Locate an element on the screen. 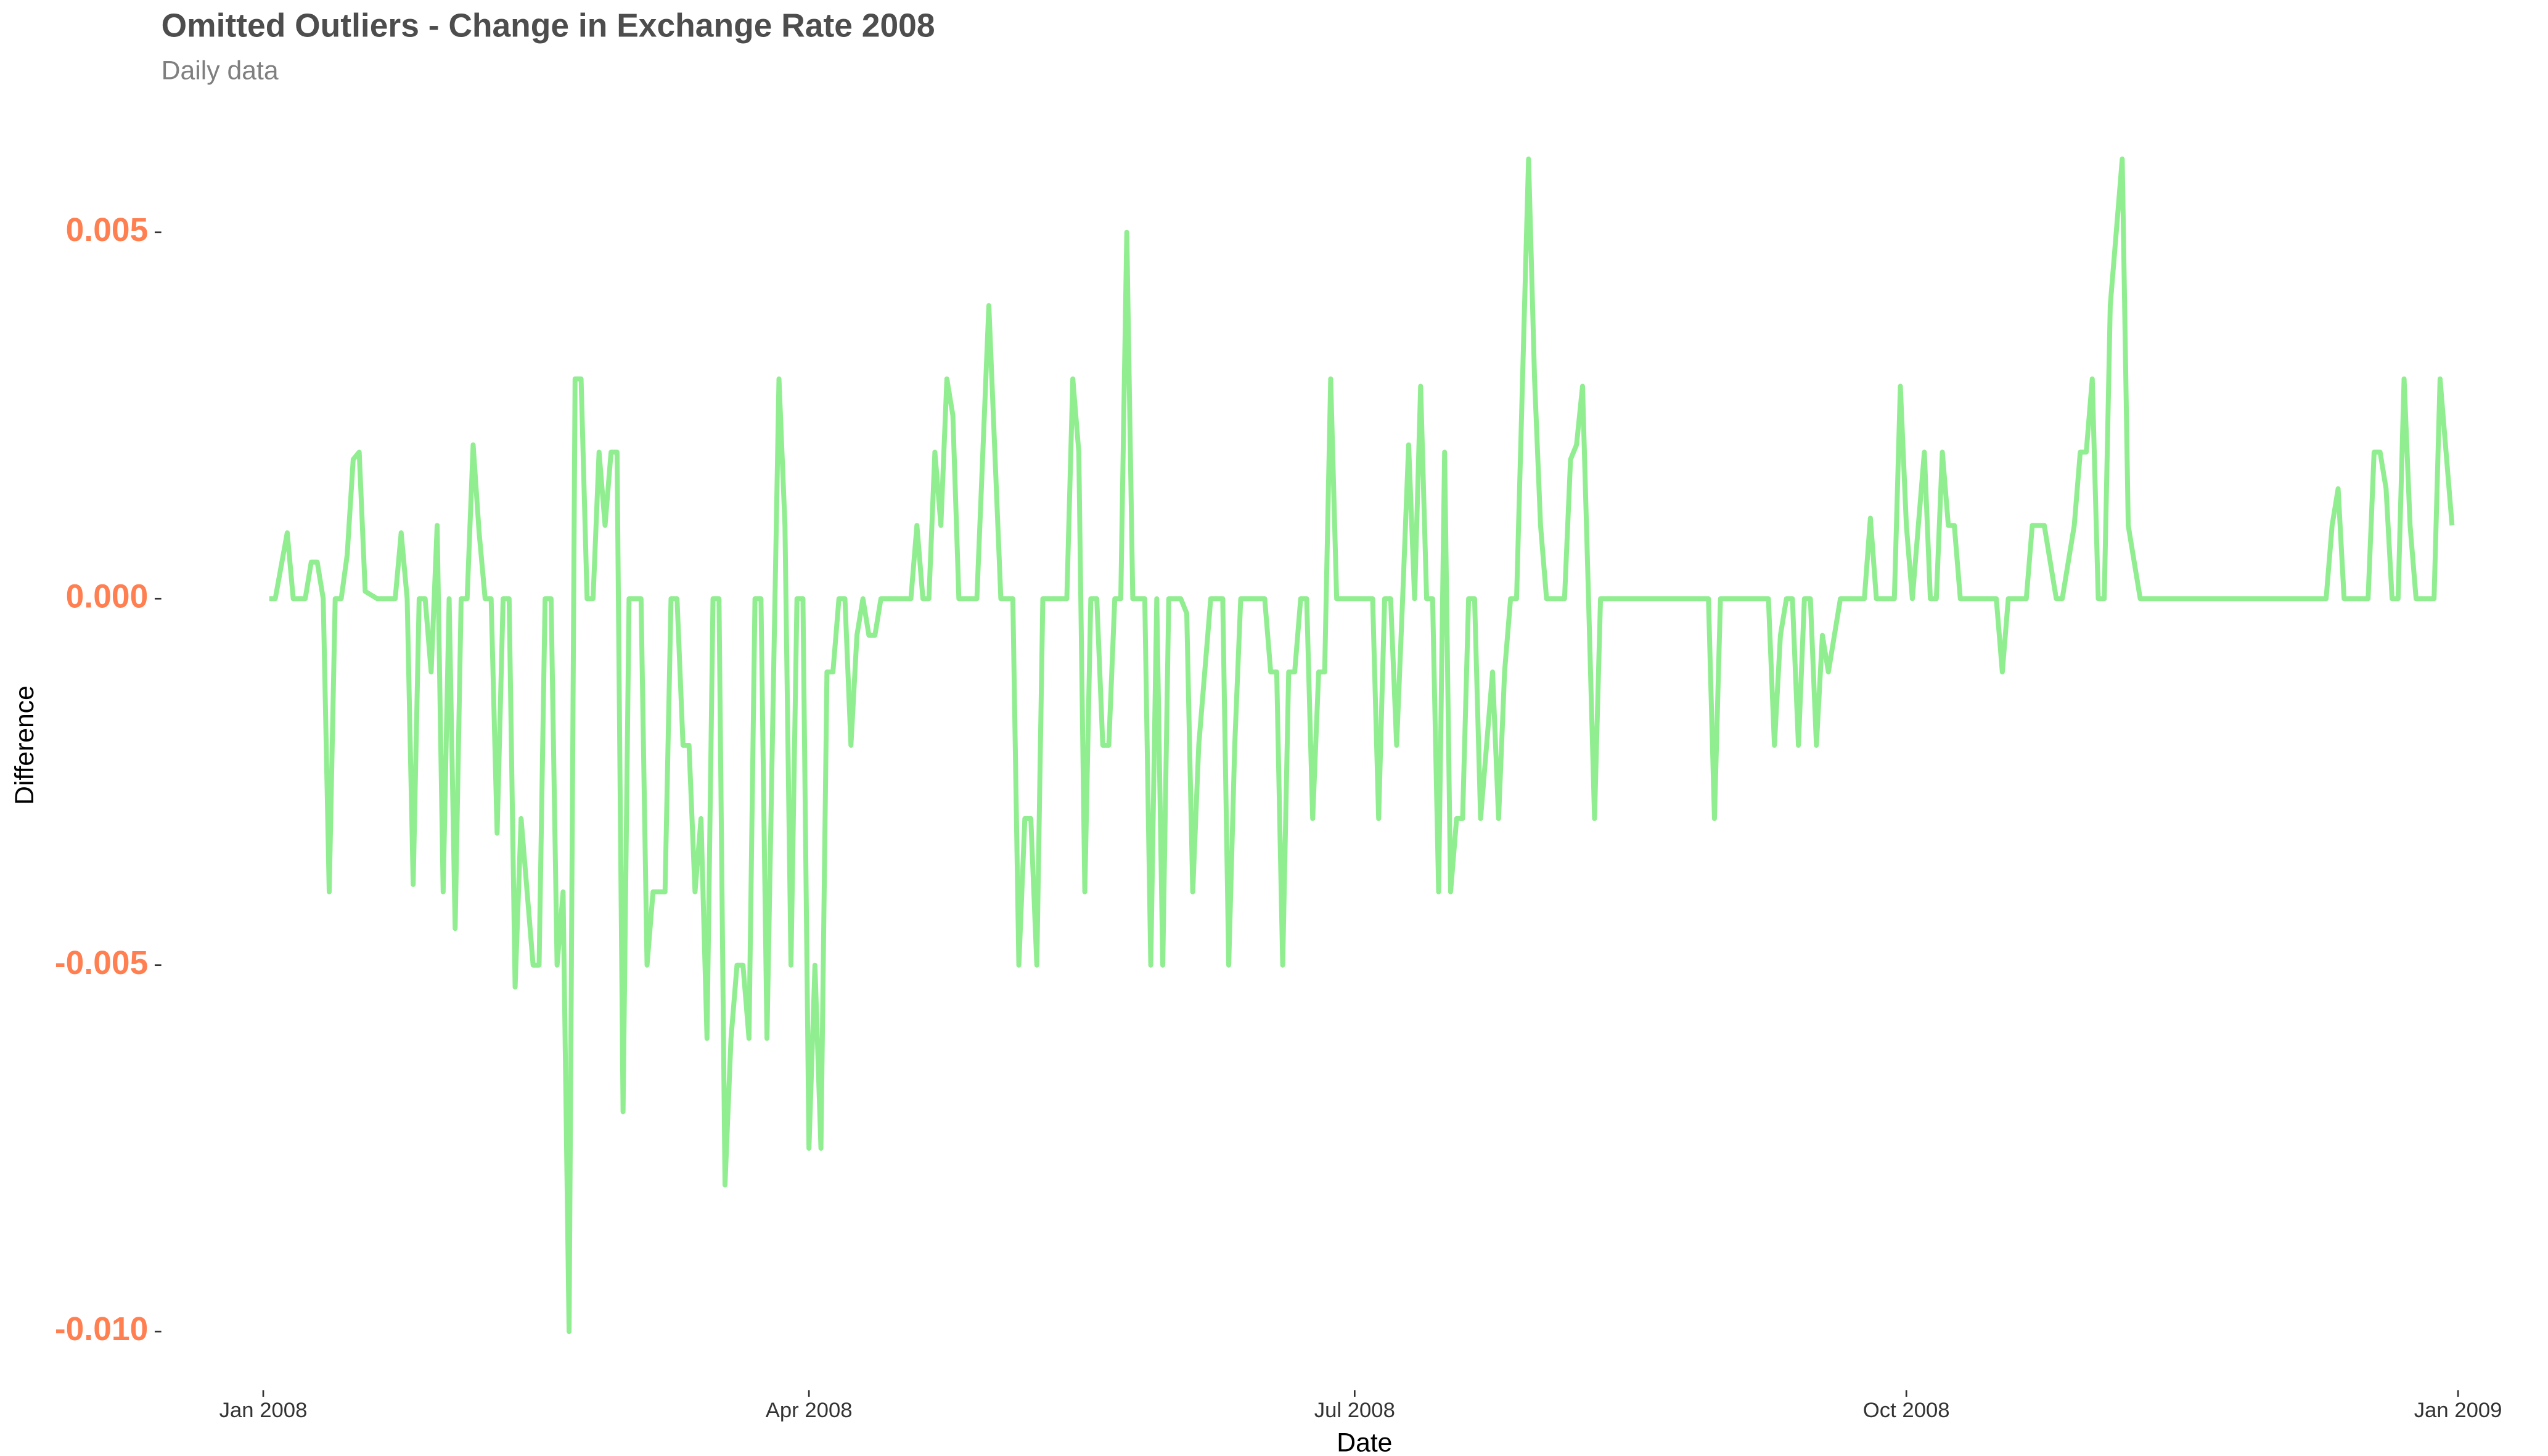 The image size is (2548, 1456). x-tick-label: Apr 2008 is located at coordinates (810, 1410).